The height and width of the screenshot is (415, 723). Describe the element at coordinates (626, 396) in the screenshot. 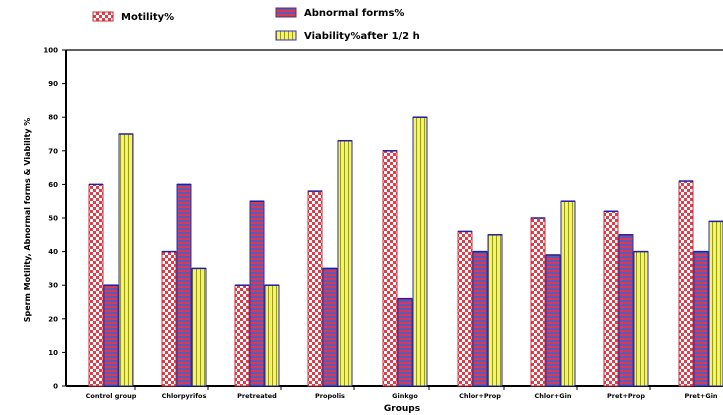

I see `x-category-label: Pret+Prop` at that location.